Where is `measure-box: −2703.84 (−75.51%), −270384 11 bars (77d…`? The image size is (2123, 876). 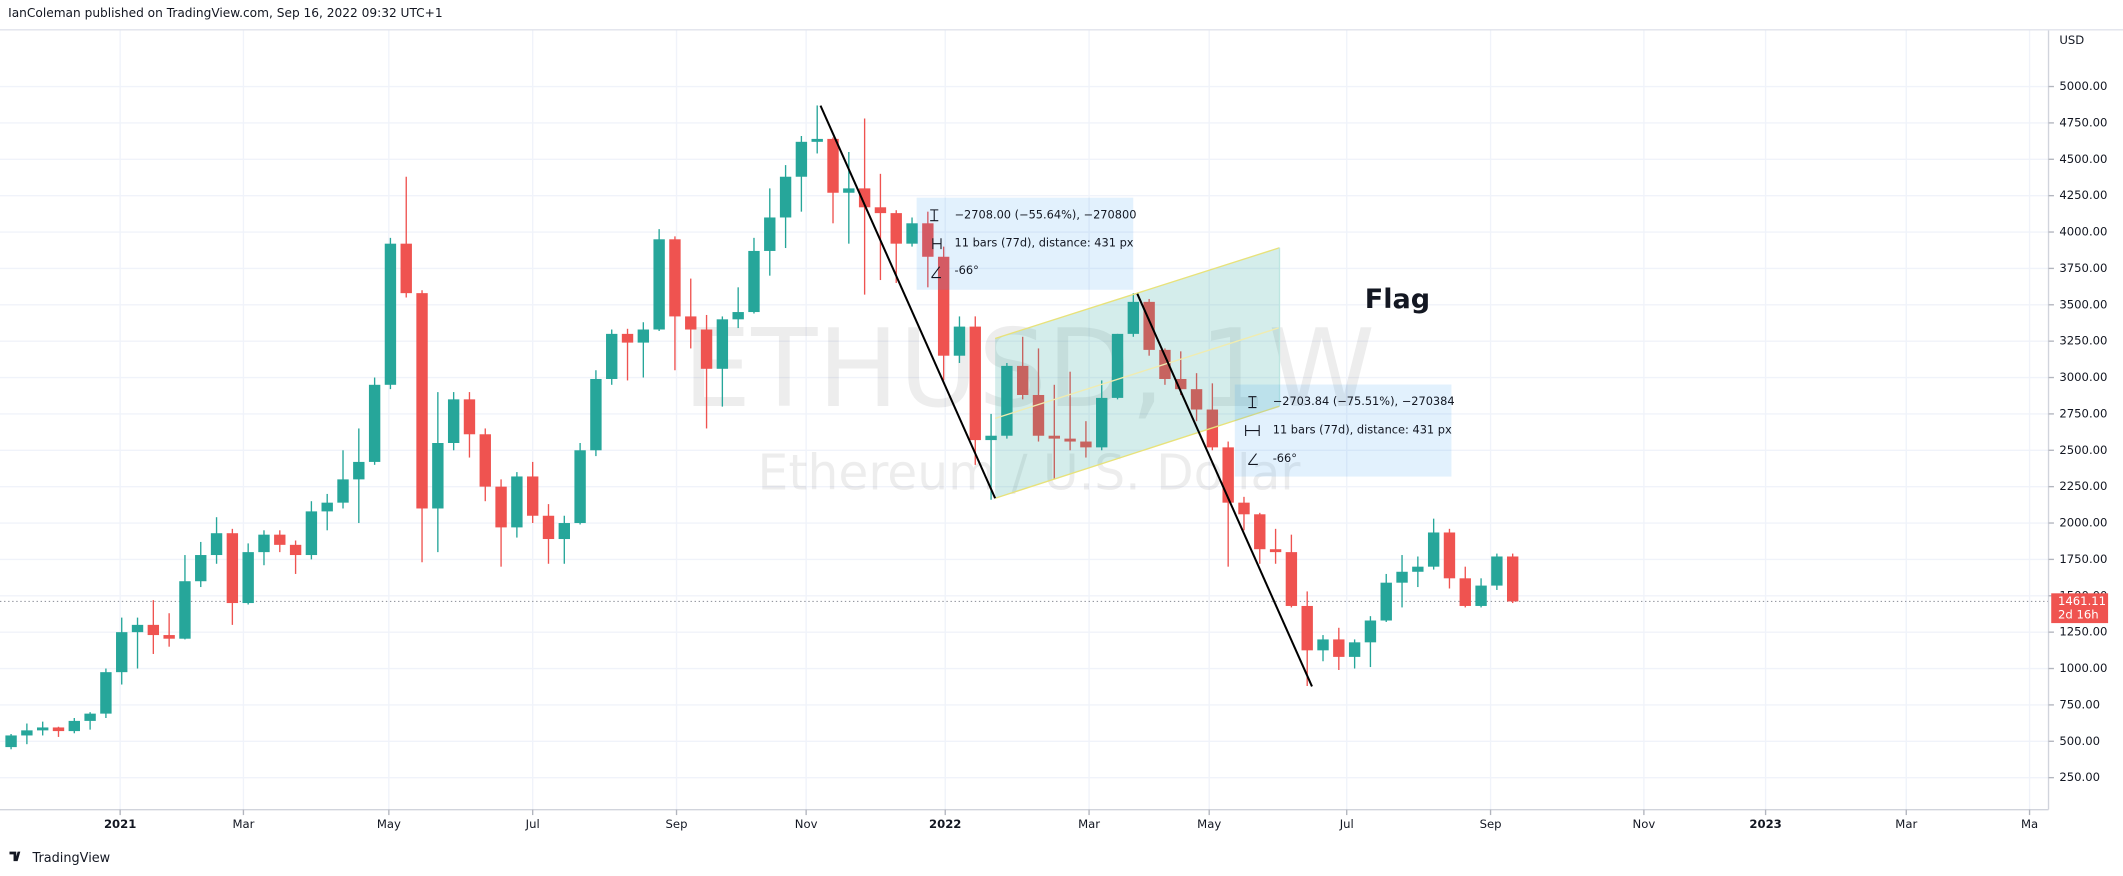
measure-box: −2703.84 (−75.51%), −270384 11 bars (77d… is located at coordinates (1344, 430).